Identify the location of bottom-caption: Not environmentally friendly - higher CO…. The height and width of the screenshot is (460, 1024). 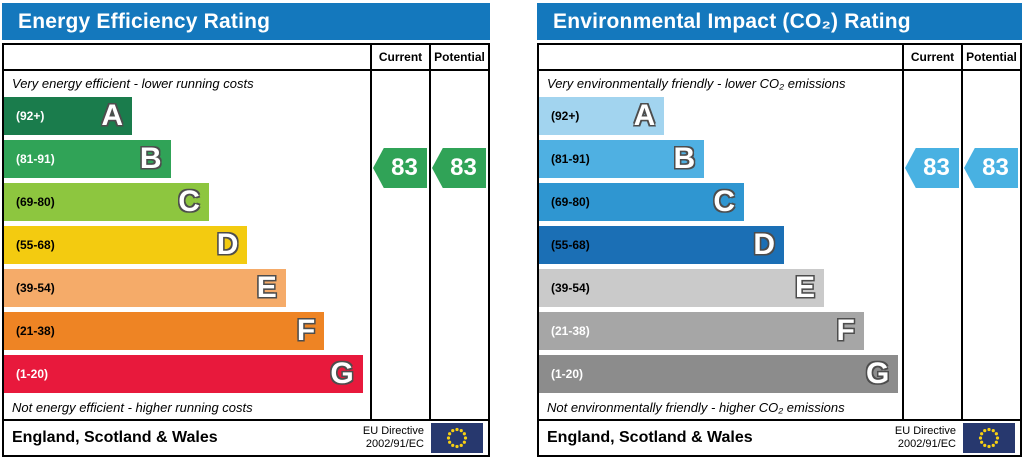
(696, 407).